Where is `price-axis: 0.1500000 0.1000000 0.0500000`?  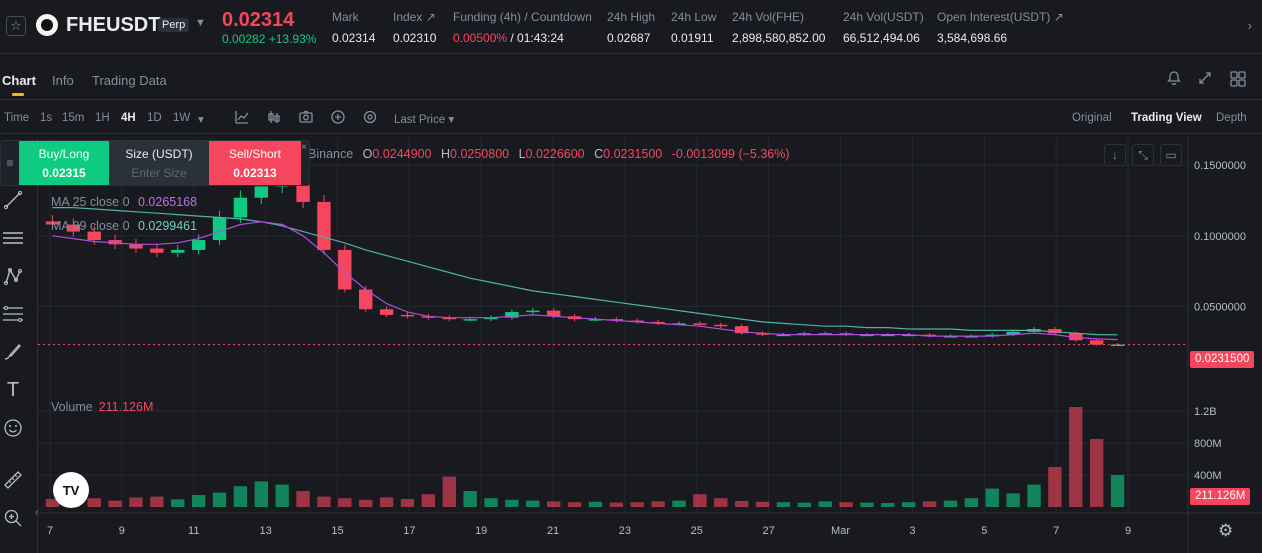 price-axis: 0.1500000 0.1000000 0.0500000 is located at coordinates (1220, 236).